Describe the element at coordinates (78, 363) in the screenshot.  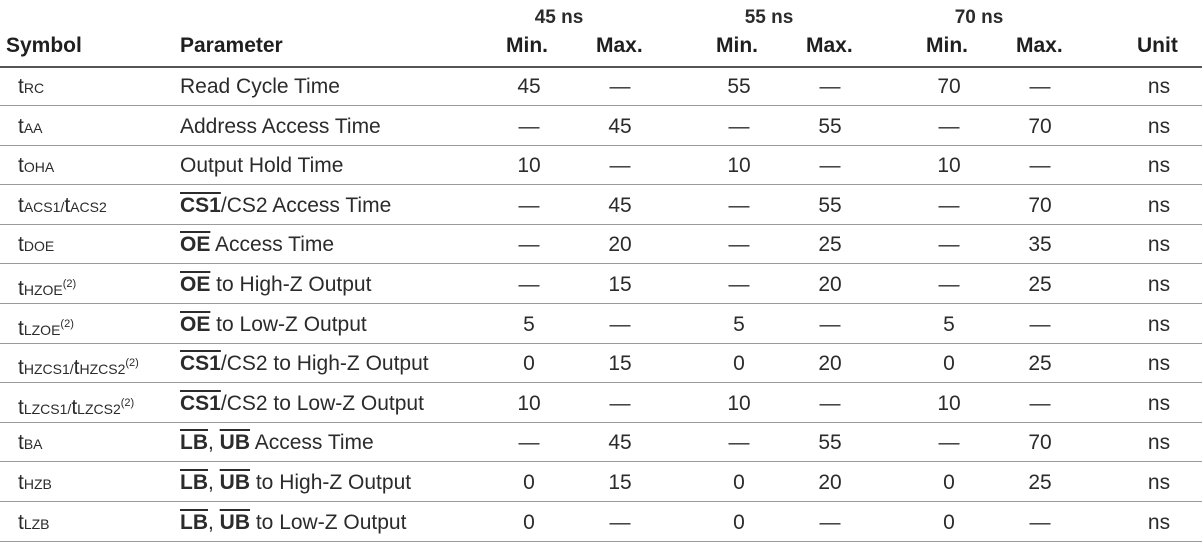
I see `symbol-cell: tHZCS1/tHZCS2(2)` at that location.